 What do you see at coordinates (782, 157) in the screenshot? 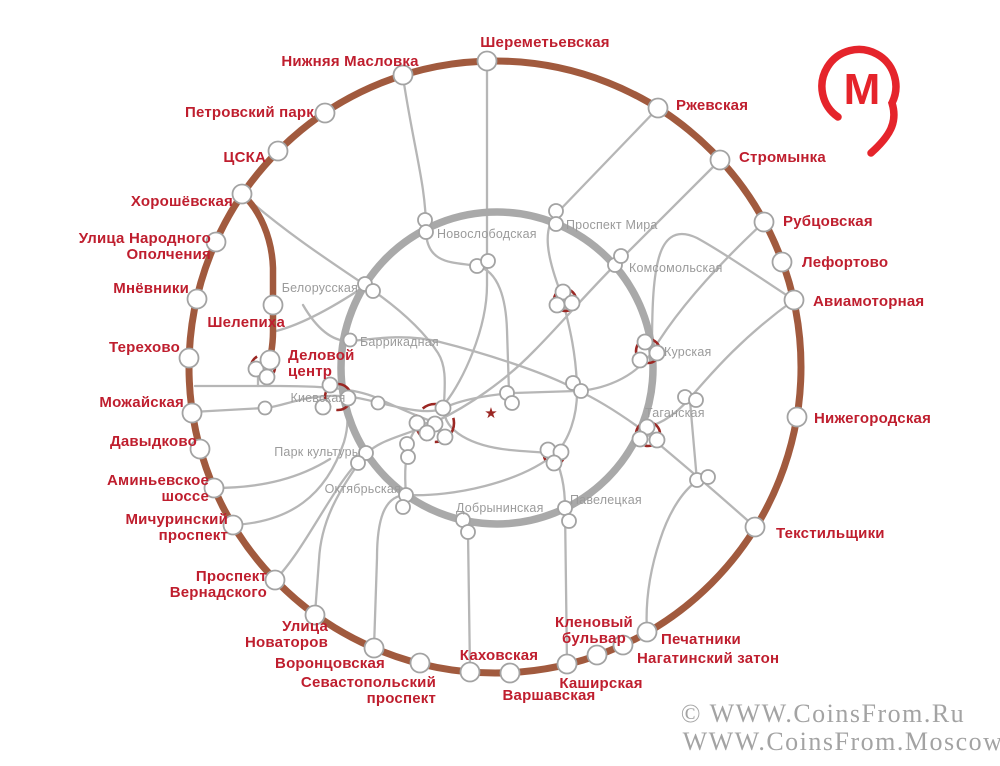
I see `station-label: Стромынка` at bounding box center [782, 157].